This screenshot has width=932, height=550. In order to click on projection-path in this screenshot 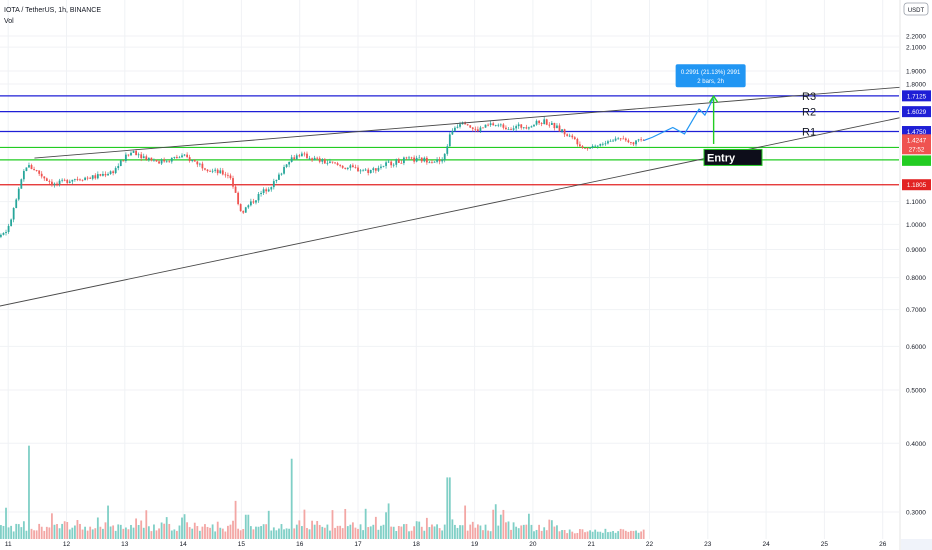, I will do `click(679, 119)`.